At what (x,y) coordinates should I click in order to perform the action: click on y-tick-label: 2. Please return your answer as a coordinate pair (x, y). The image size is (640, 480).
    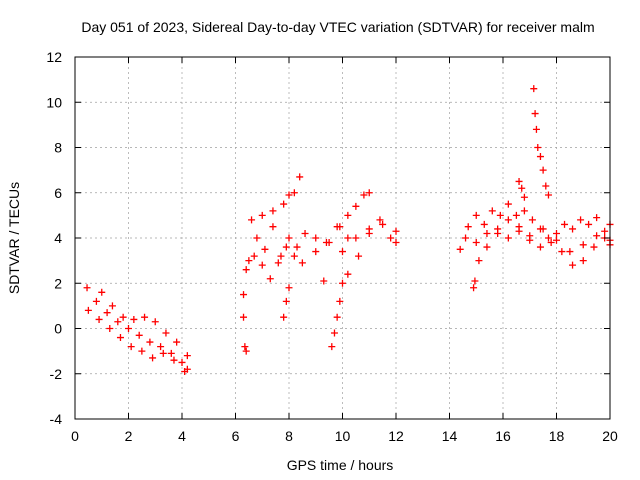
    Looking at the image, I should click on (58, 283).